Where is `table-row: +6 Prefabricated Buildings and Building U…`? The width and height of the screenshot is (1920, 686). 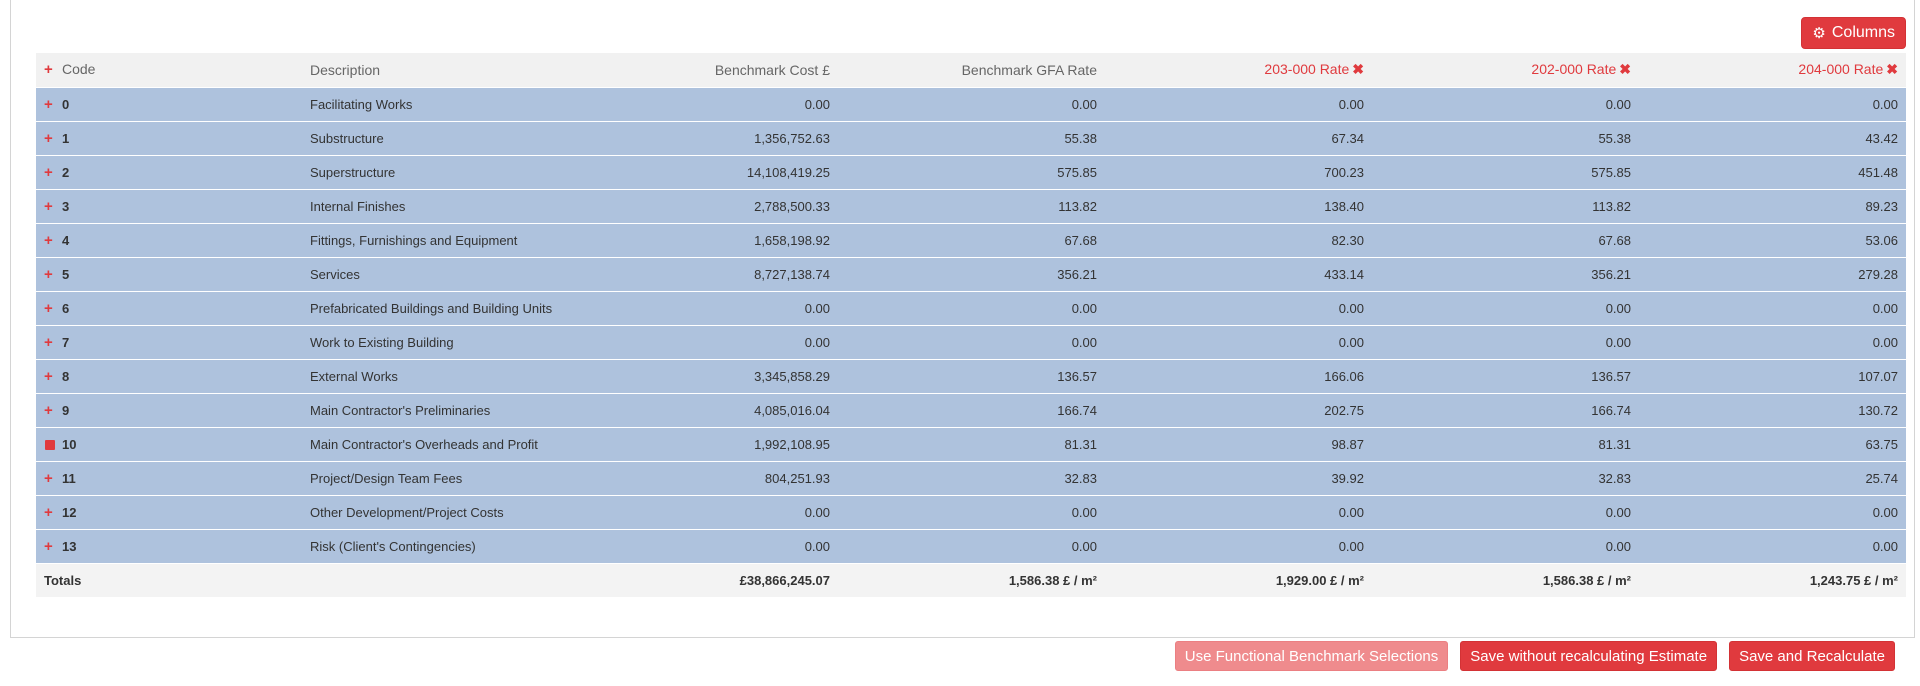
table-row: +6 Prefabricated Buildings and Building U… is located at coordinates (971, 308).